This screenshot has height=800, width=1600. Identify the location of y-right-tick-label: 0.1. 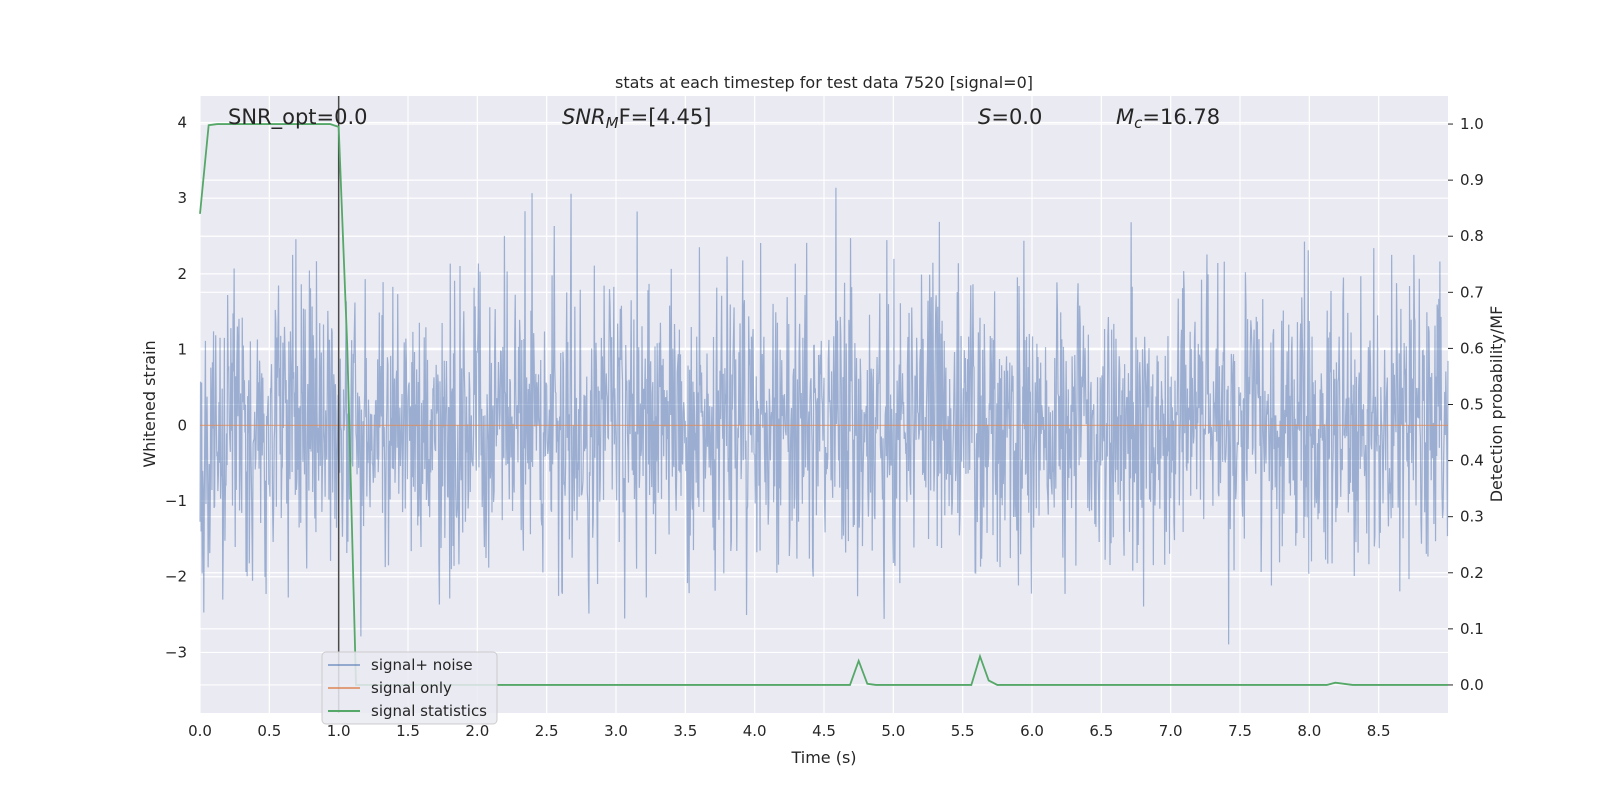
(1472, 629).